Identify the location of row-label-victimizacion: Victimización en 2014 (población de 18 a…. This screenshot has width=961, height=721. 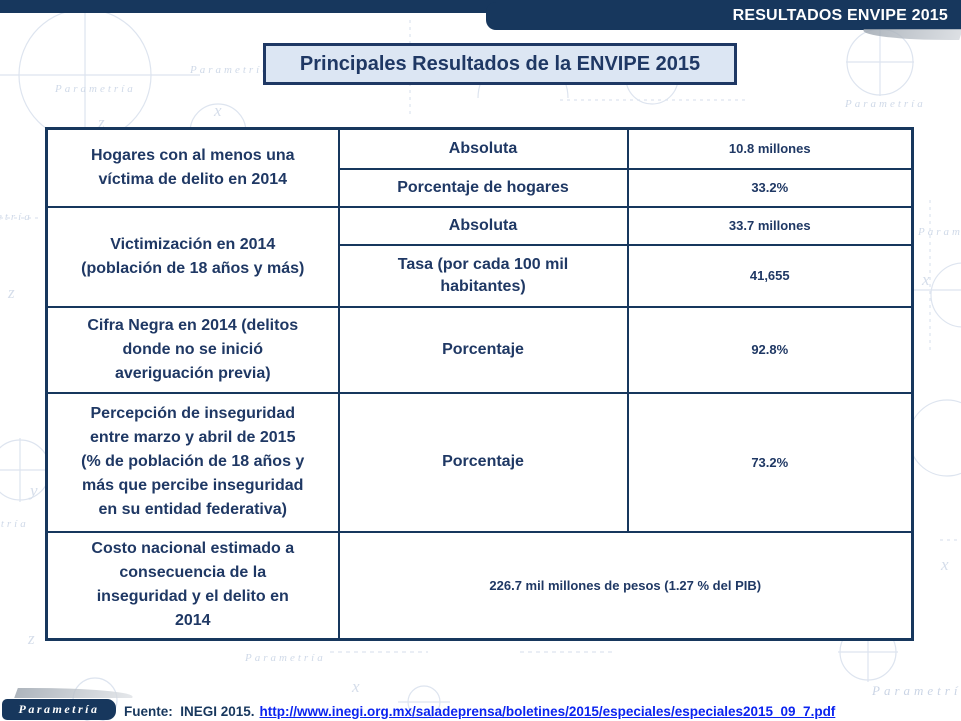
(192, 256).